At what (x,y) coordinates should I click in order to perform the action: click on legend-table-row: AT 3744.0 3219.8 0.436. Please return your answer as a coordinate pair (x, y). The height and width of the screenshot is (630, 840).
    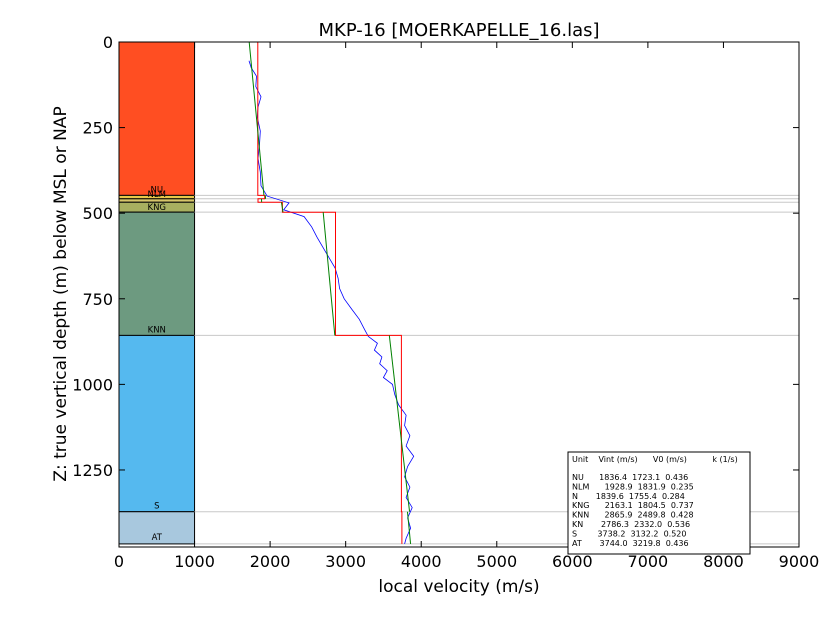
    Looking at the image, I should click on (630, 543).